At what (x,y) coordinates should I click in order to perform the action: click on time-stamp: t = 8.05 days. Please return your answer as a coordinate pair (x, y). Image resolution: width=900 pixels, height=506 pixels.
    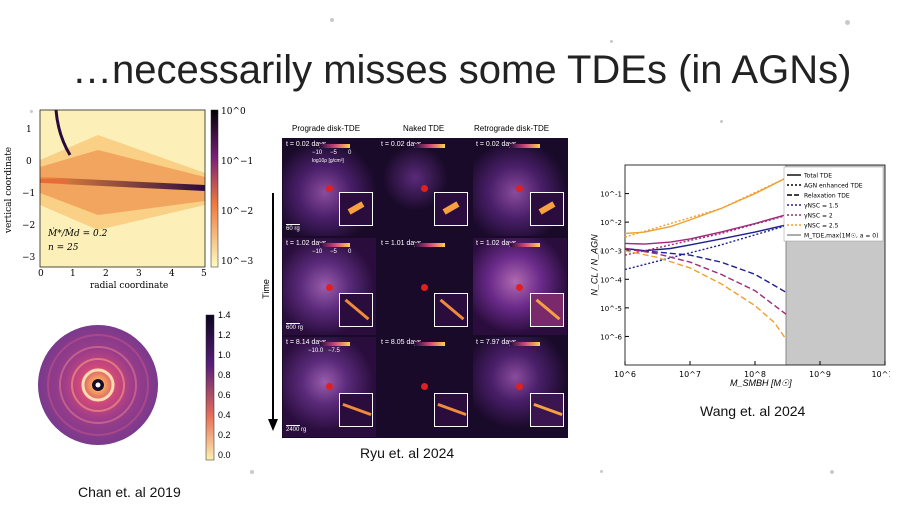
    Looking at the image, I should click on (401, 342).